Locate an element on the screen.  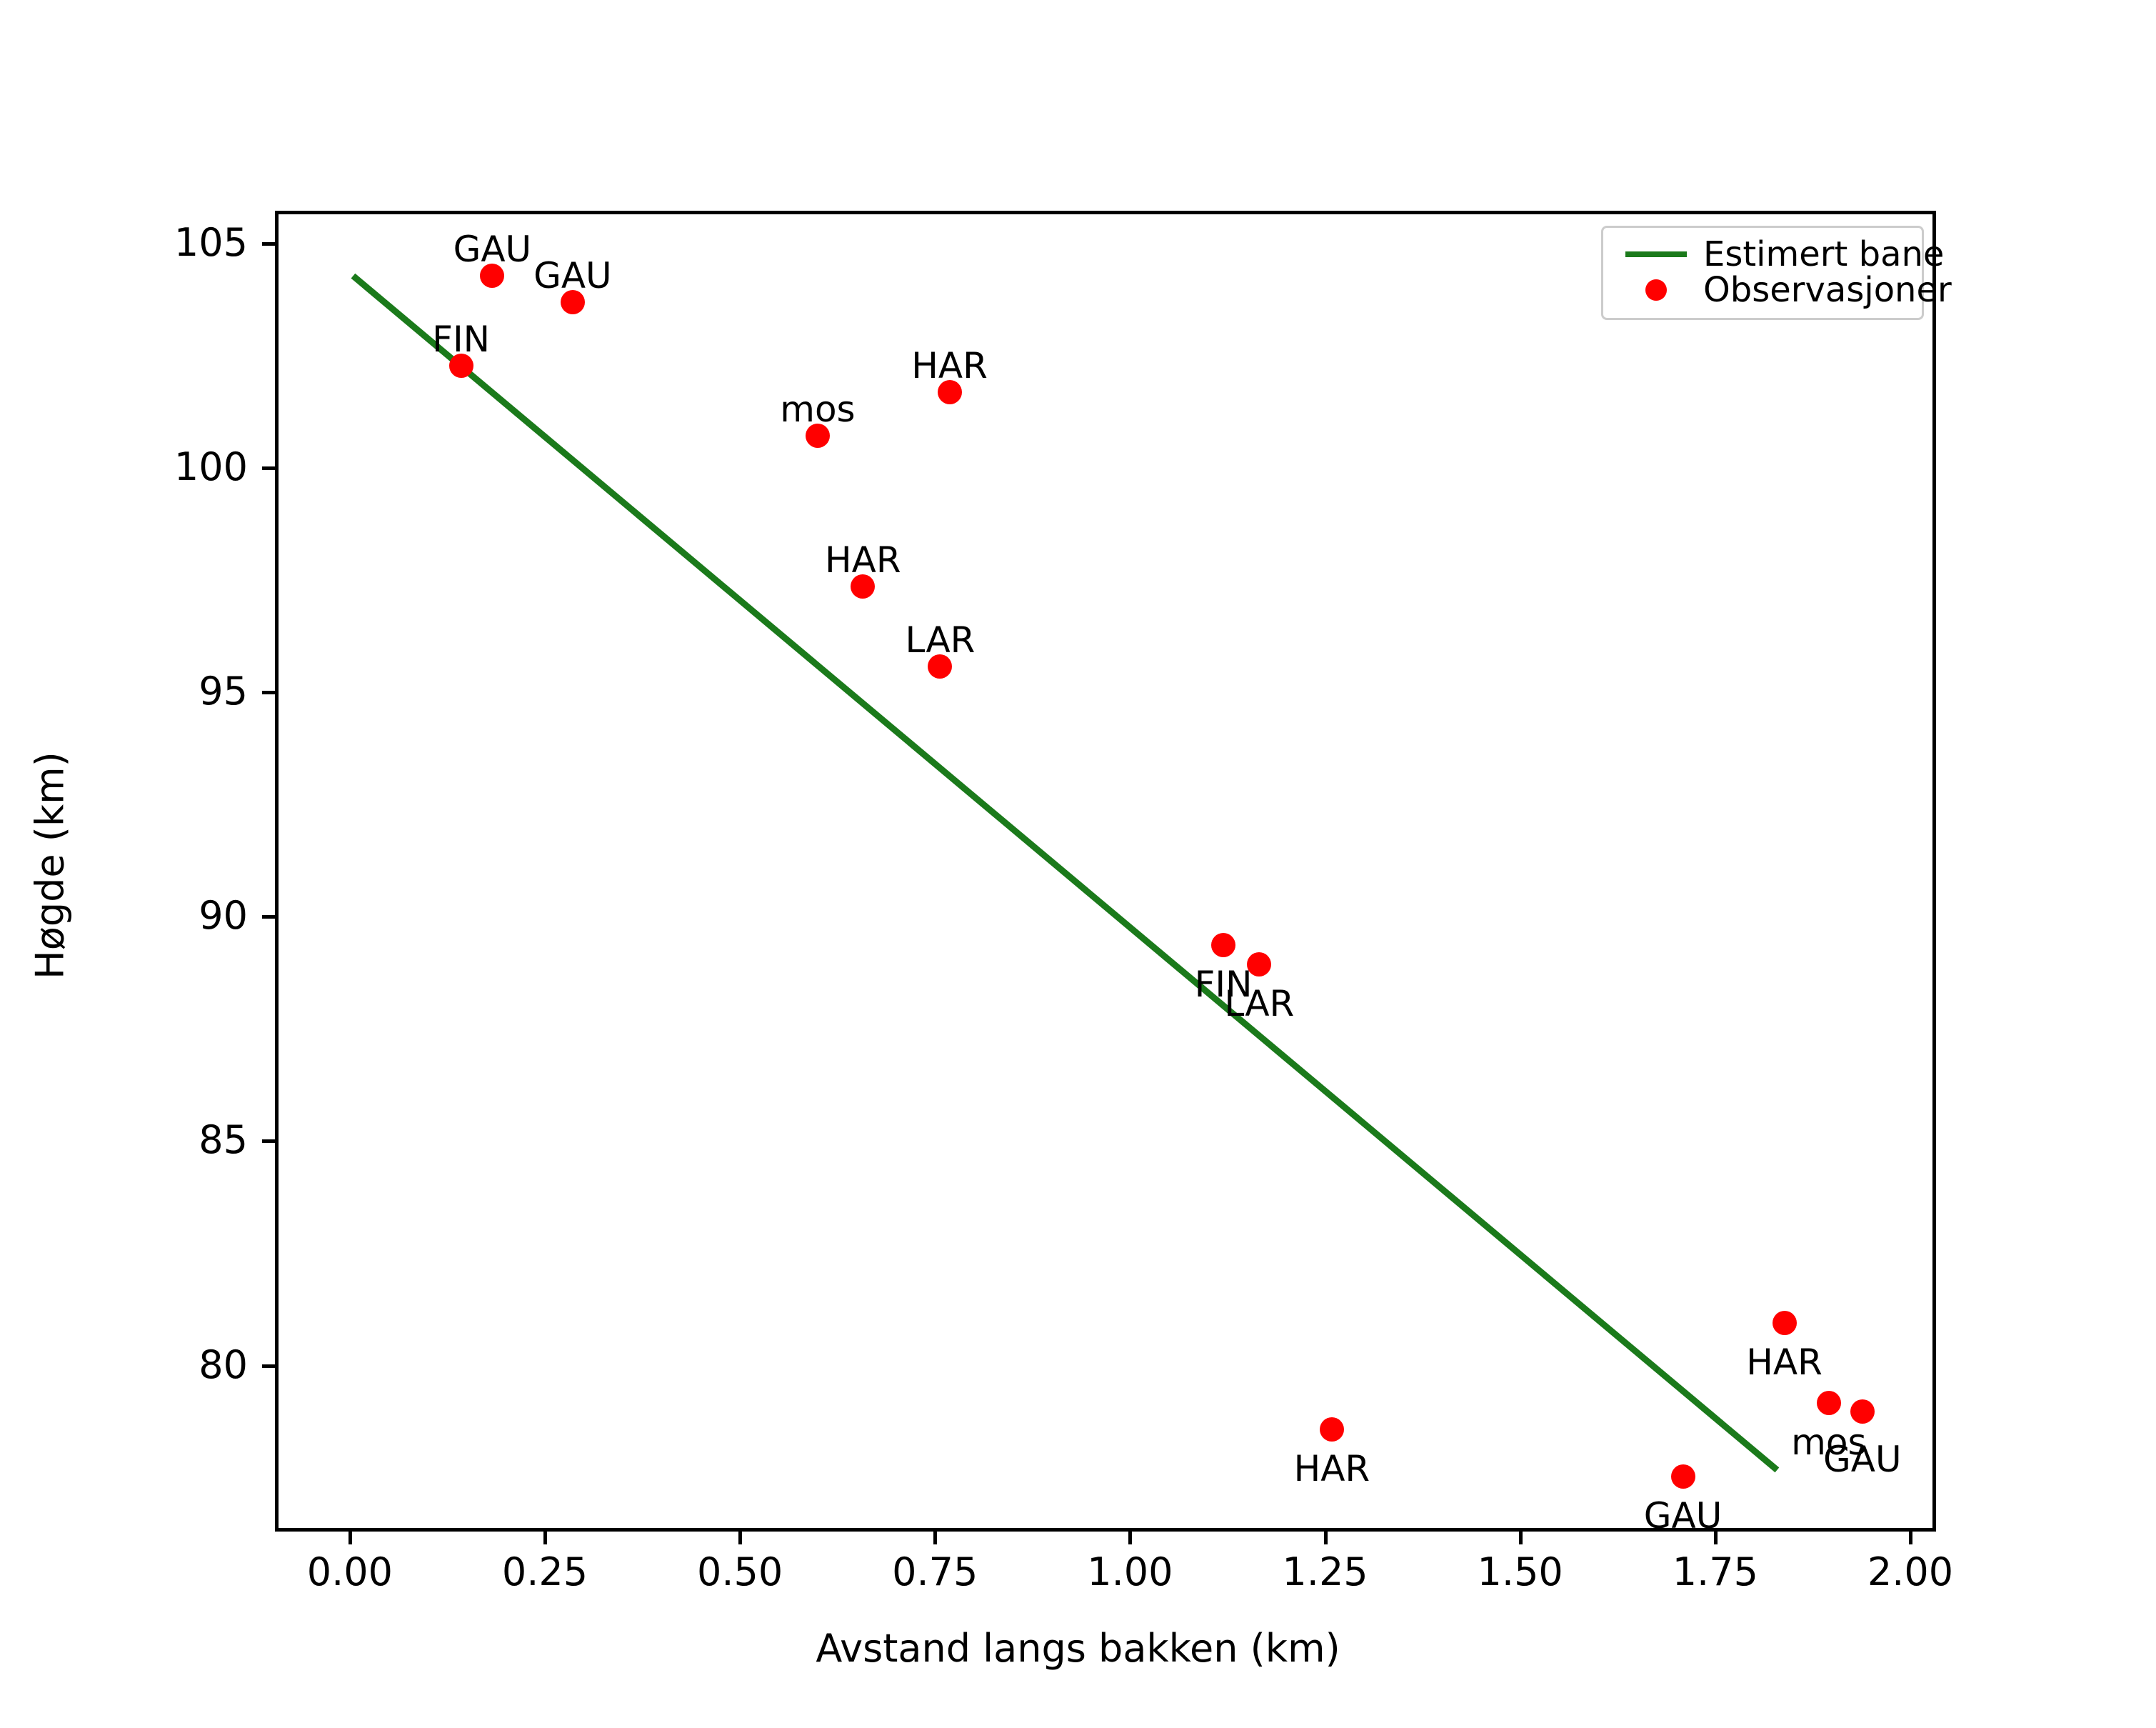
x-axis-label: Avstand langs bakken (km) is located at coordinates (1078, 1649).